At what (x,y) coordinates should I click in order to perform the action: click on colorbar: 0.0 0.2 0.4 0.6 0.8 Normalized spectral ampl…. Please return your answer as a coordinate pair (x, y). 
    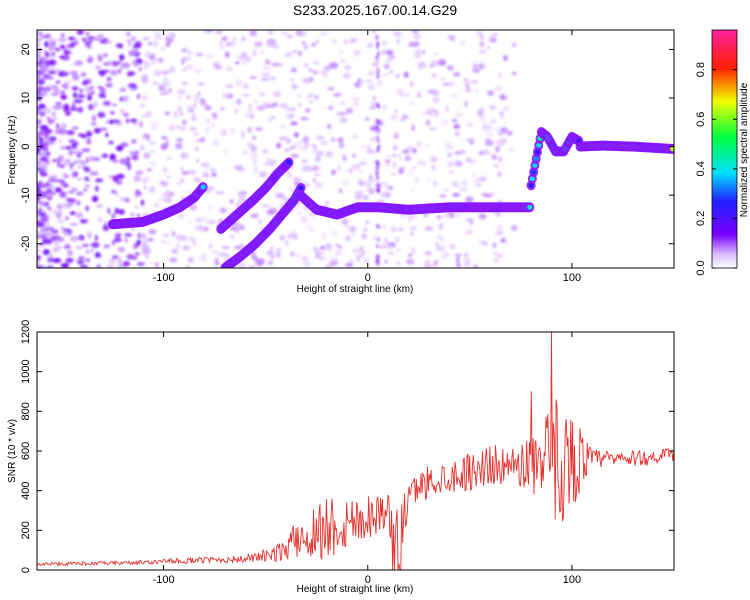
    Looking at the image, I should click on (722, 152).